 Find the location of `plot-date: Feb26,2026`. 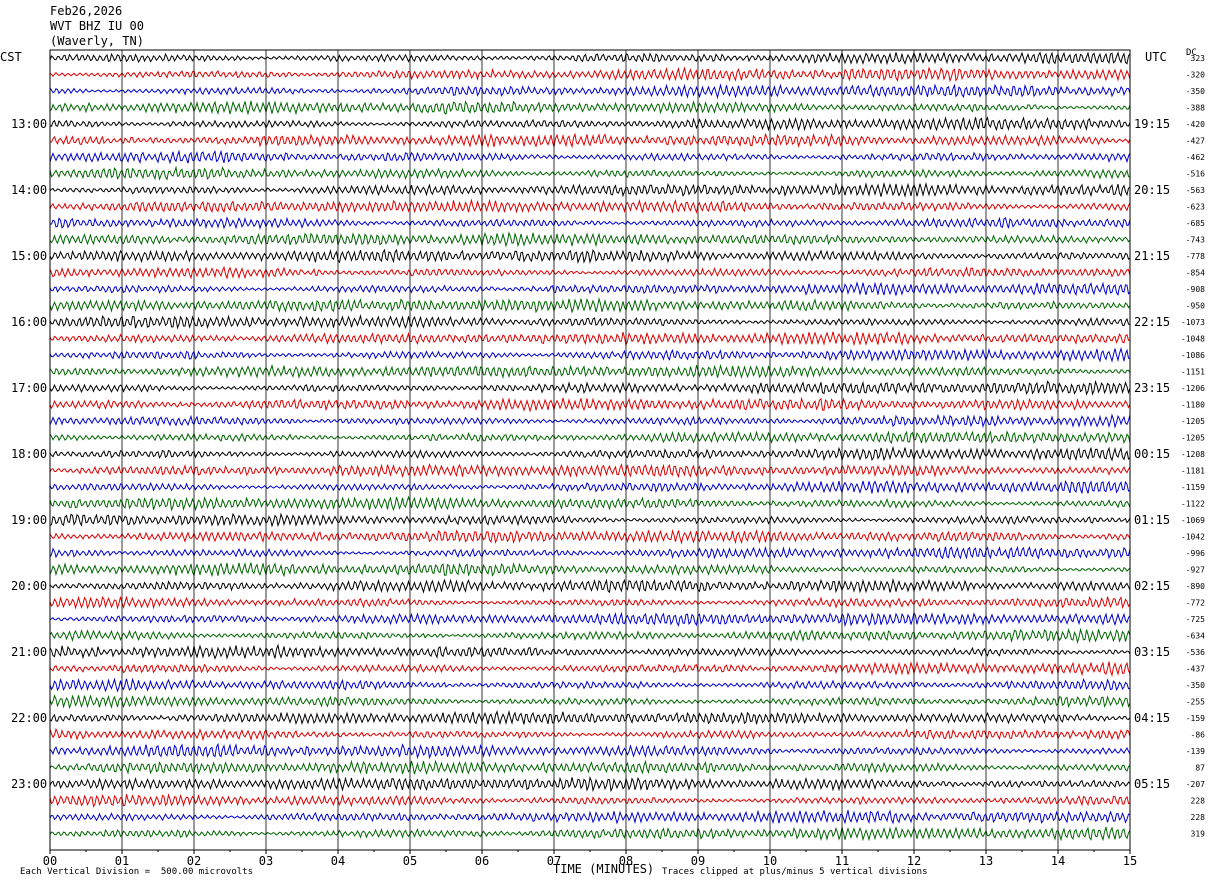

plot-date: Feb26,2026 is located at coordinates (86, 11).